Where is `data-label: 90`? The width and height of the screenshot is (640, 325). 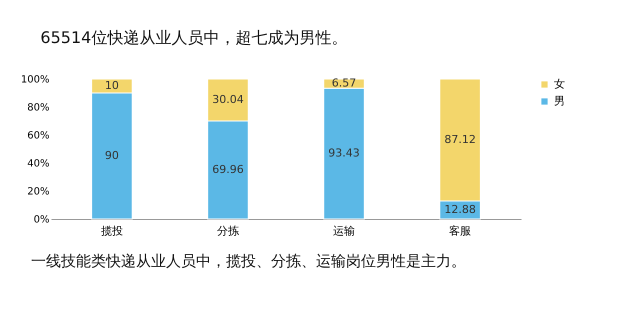
data-label: 90 is located at coordinates (111, 155).